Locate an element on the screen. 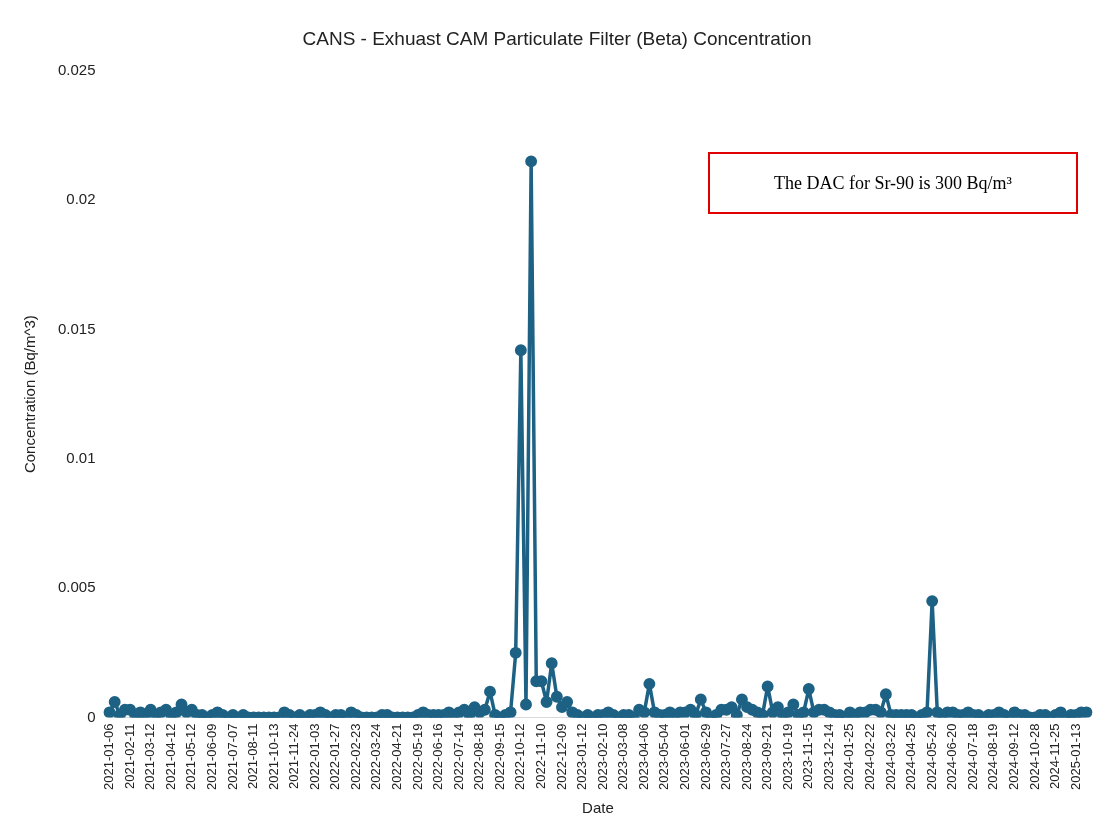  y-tick-label: 0.015 is located at coordinates (76, 328).